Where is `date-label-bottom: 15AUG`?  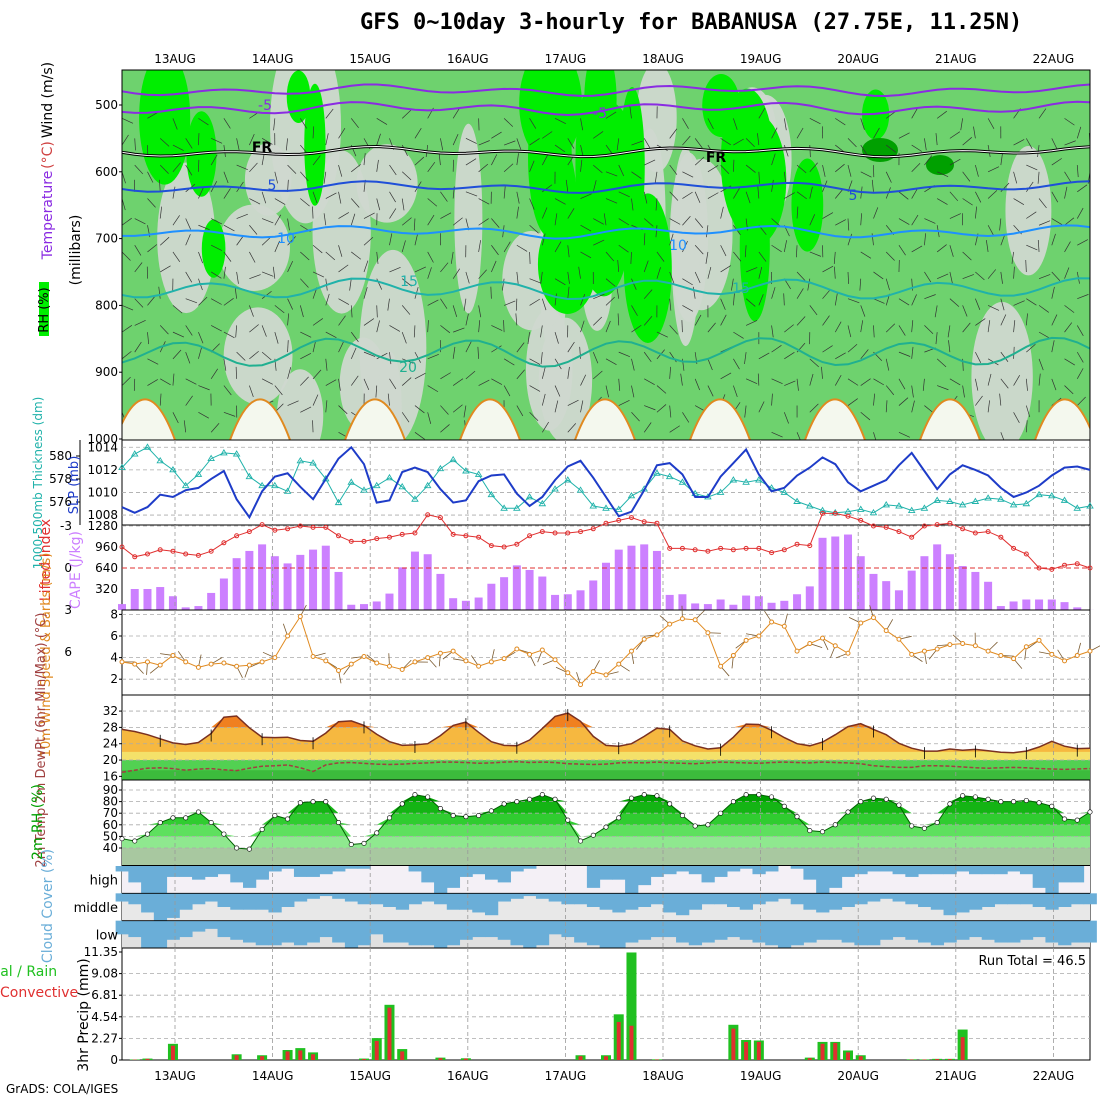 date-label-bottom: 15AUG is located at coordinates (370, 1076).